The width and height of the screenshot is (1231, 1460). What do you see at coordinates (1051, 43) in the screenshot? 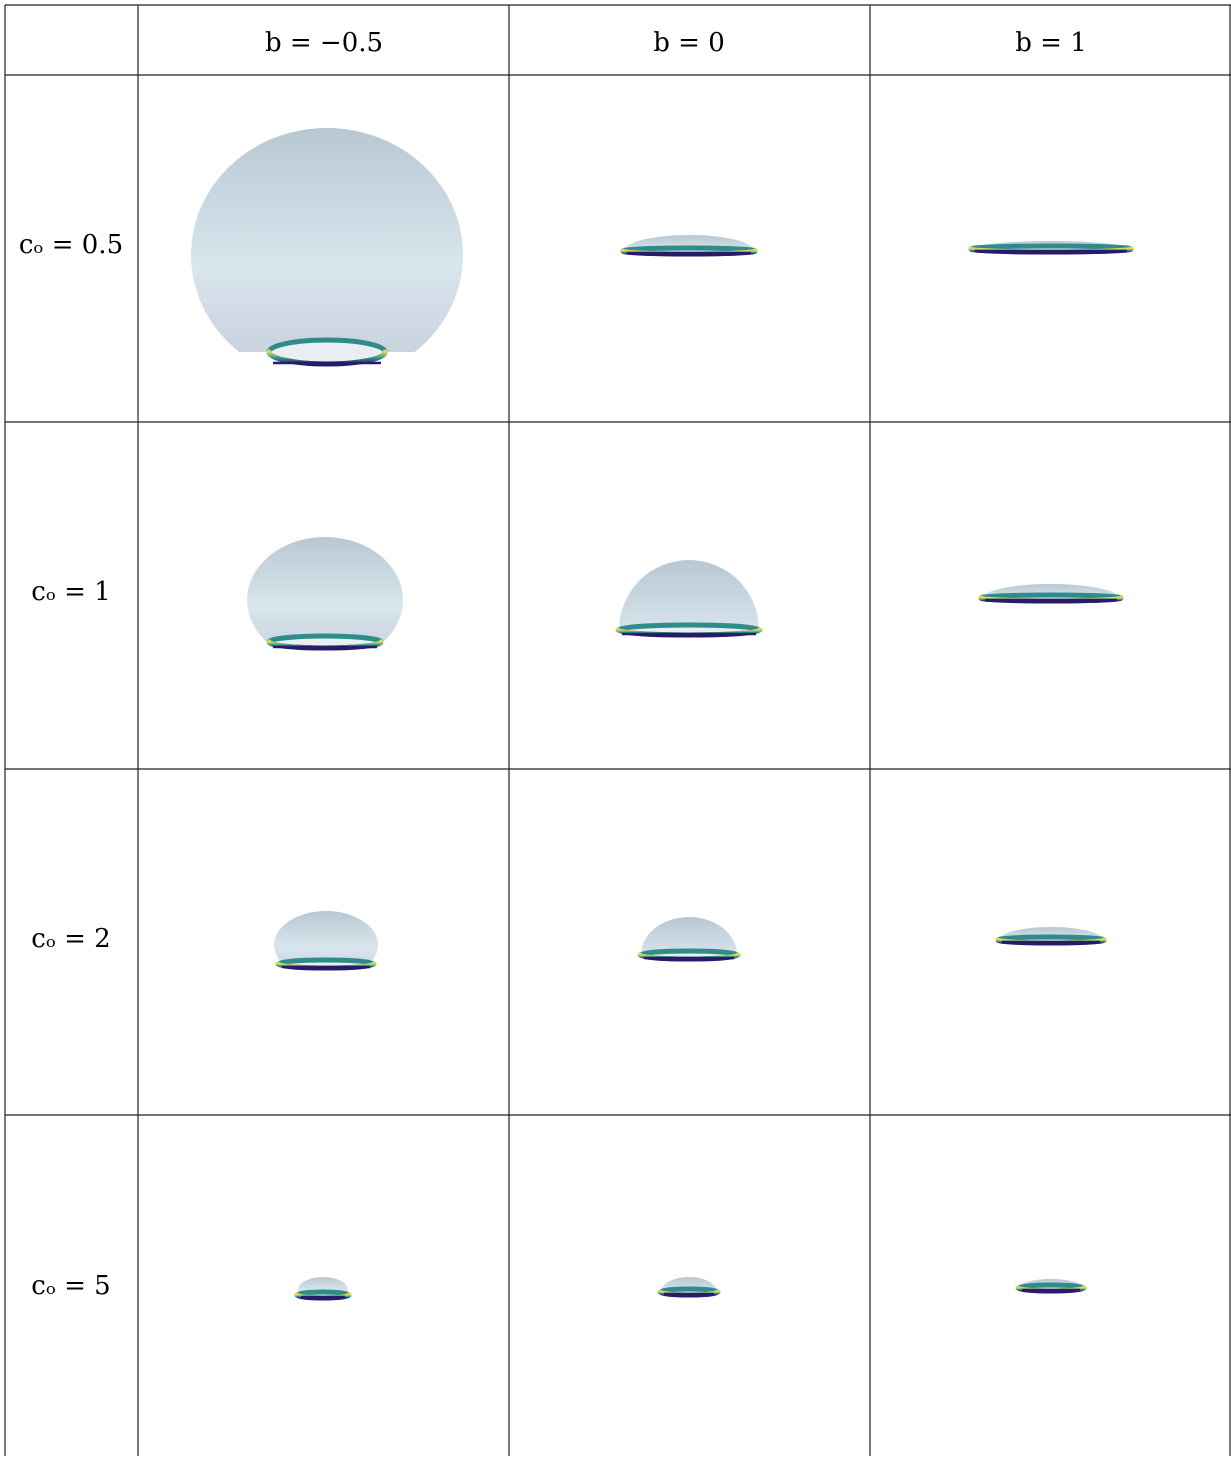
I see `column-header: b = 1` at bounding box center [1051, 43].